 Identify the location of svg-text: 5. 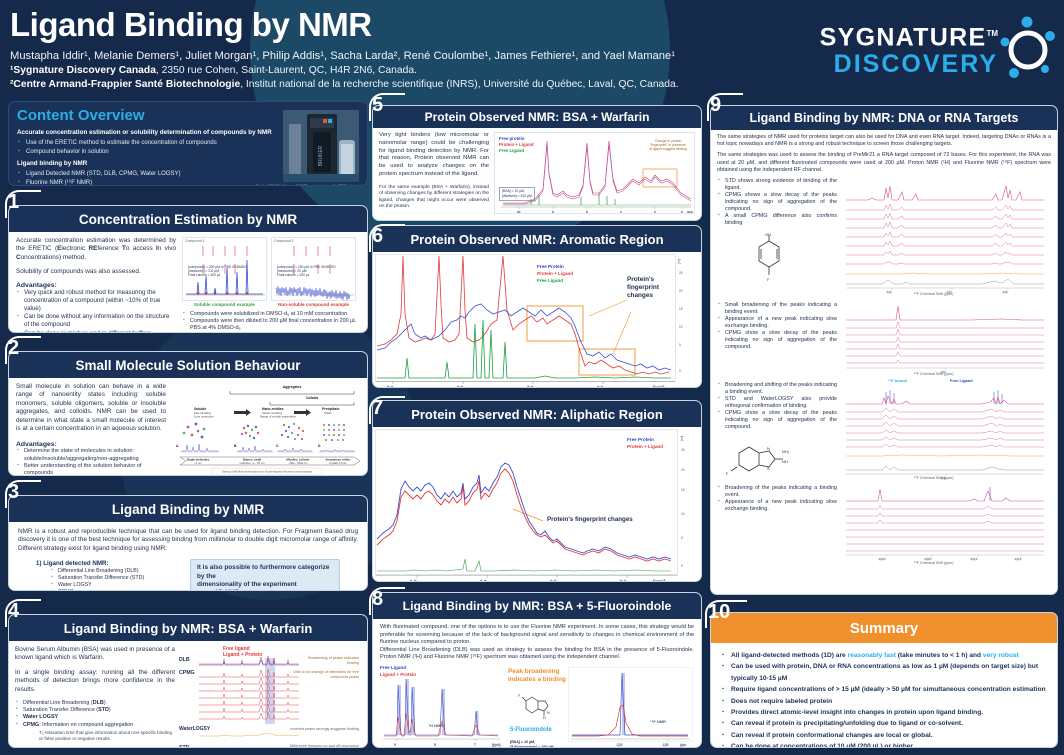
(680, 345).